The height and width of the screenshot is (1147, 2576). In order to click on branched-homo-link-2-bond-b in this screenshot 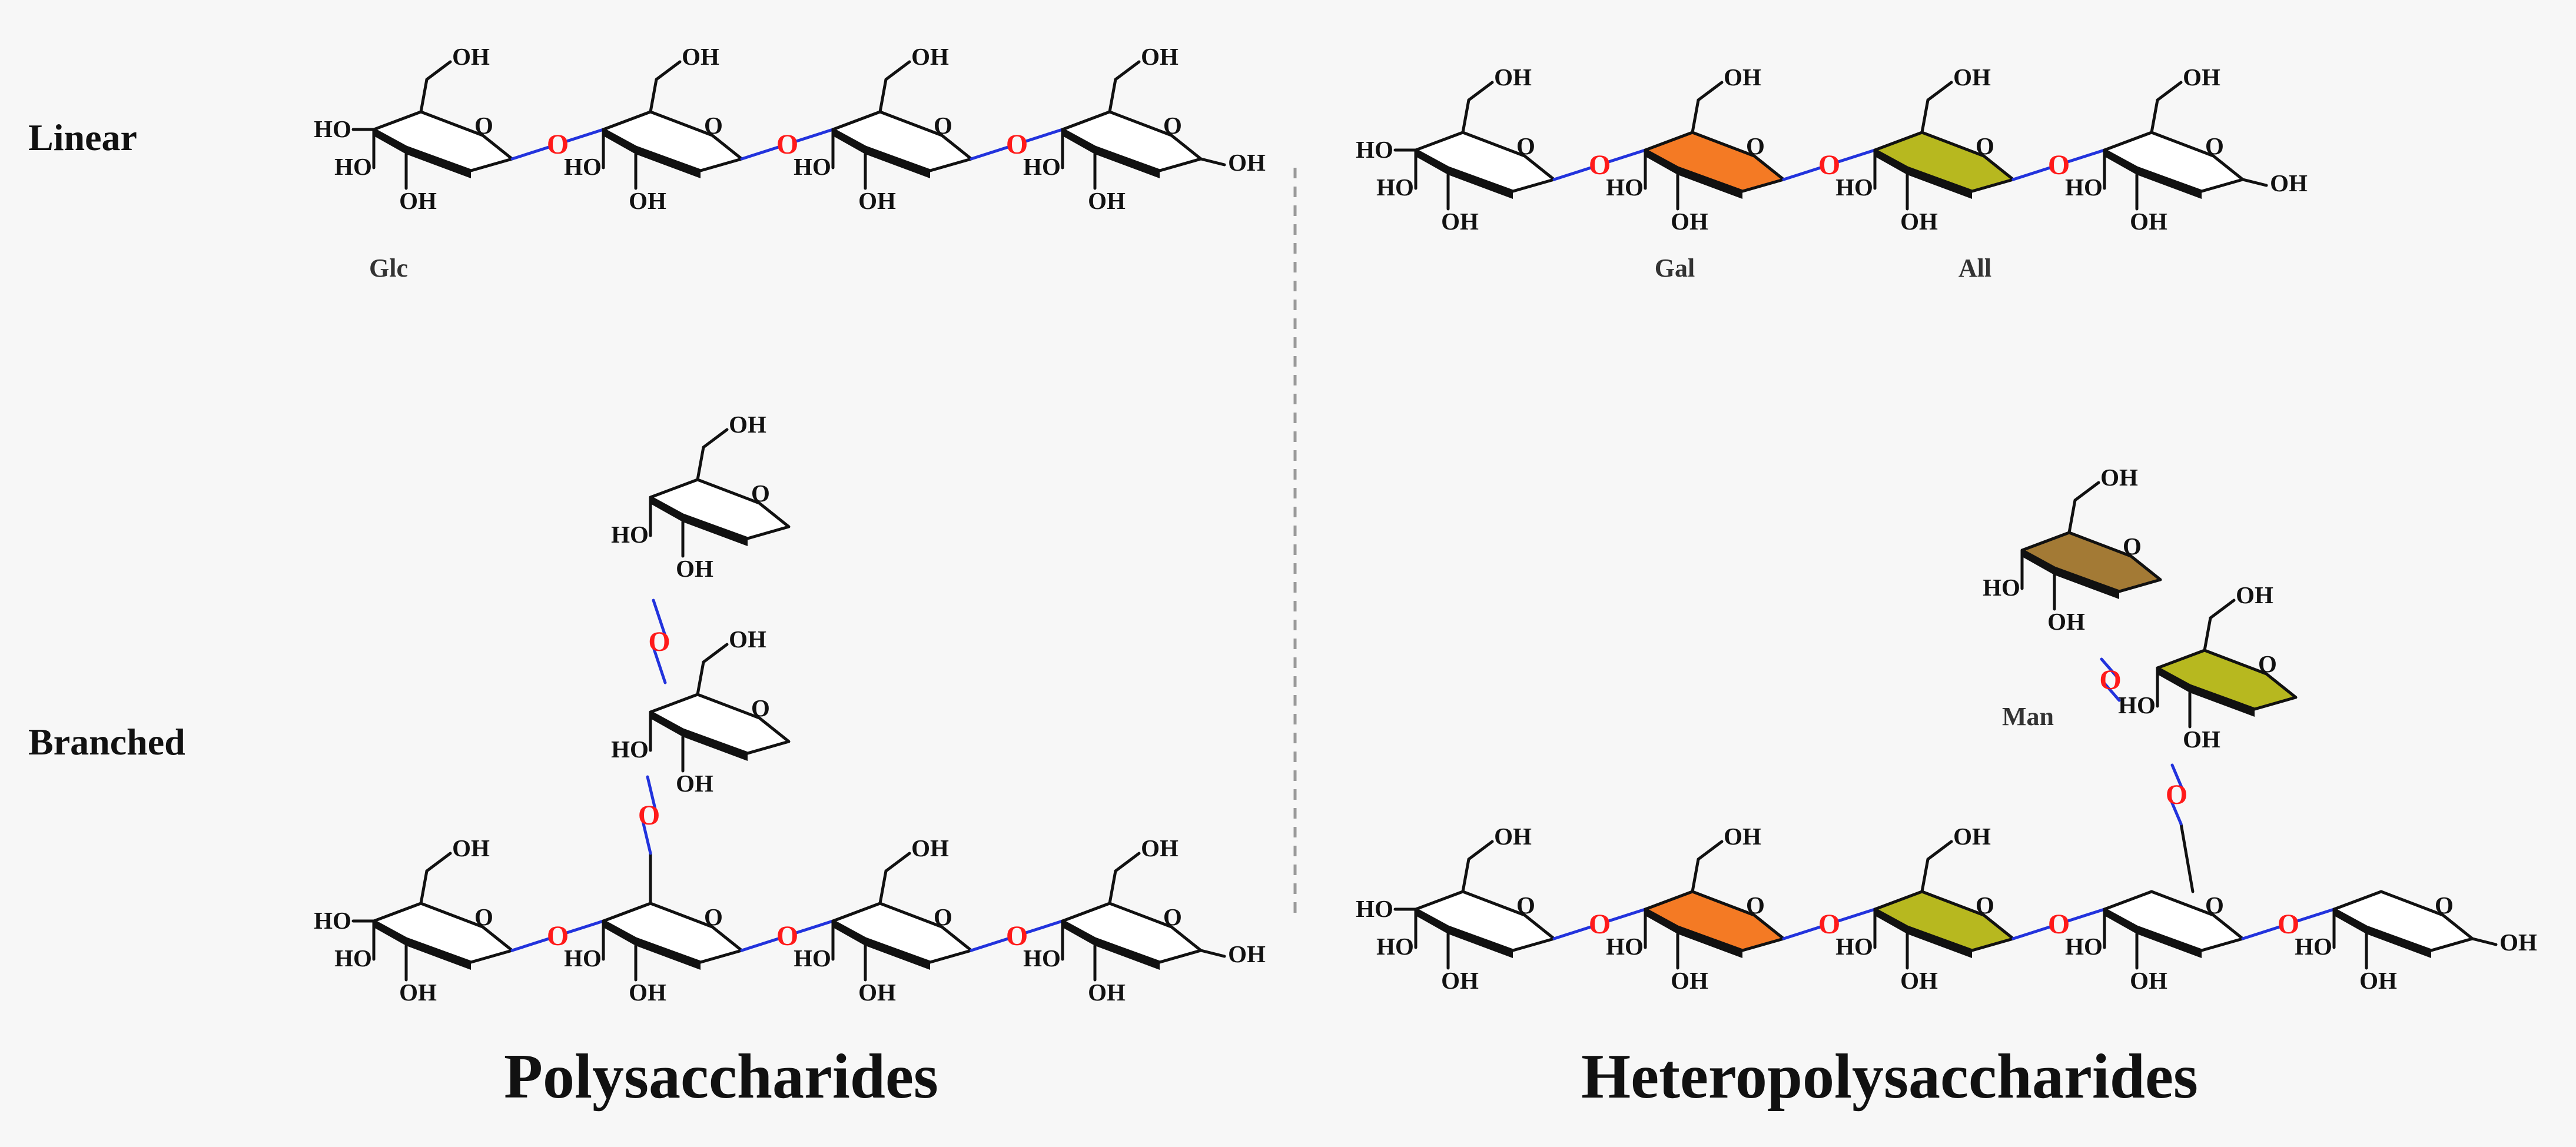, I will do `click(814, 927)`.